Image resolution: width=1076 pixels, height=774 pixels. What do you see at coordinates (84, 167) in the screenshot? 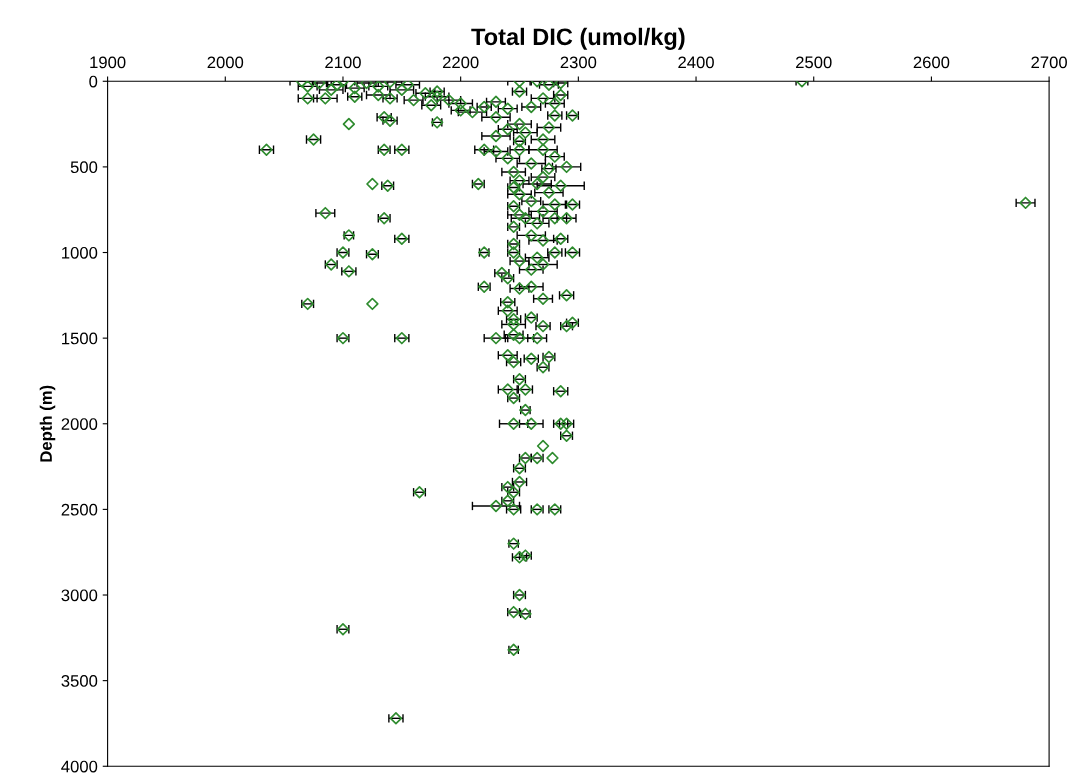
I see `y-tick-label: 500` at bounding box center [84, 167].